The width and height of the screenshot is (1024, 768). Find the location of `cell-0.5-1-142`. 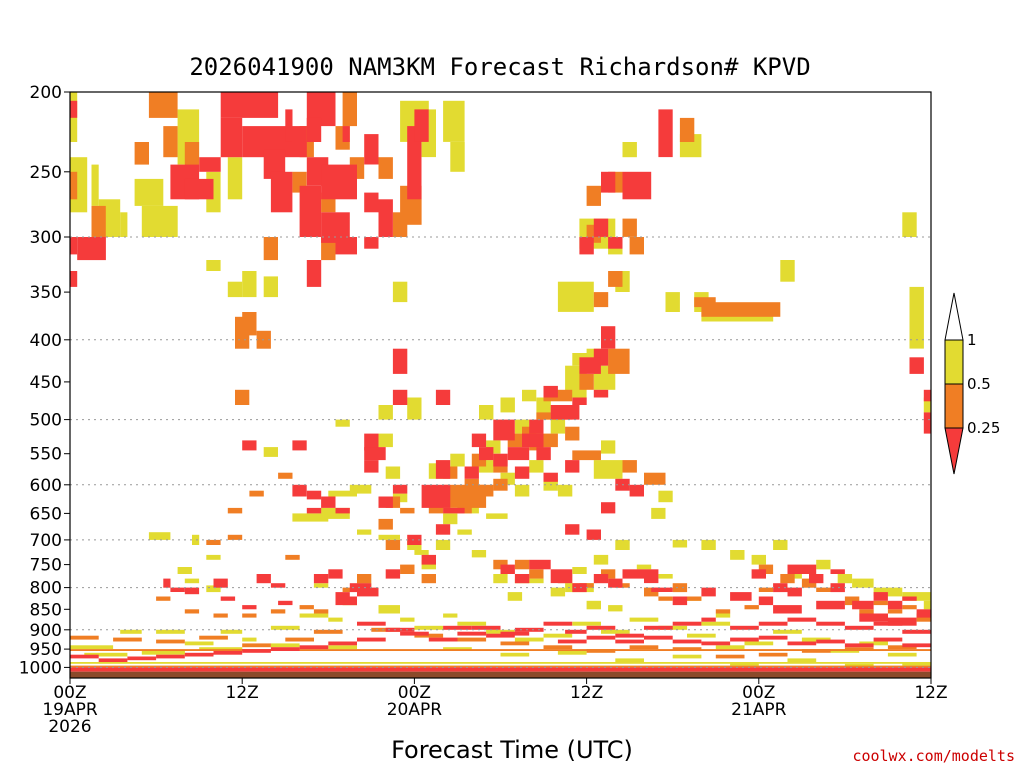

cell-0.5-1-142 is located at coordinates (106, 654).